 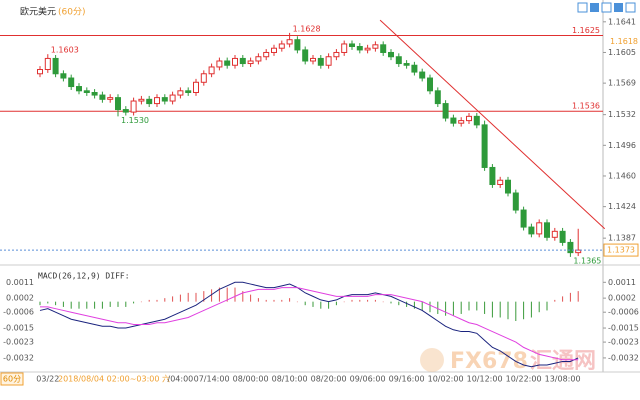 I want to click on timeframe-box, so click(x=12, y=379).